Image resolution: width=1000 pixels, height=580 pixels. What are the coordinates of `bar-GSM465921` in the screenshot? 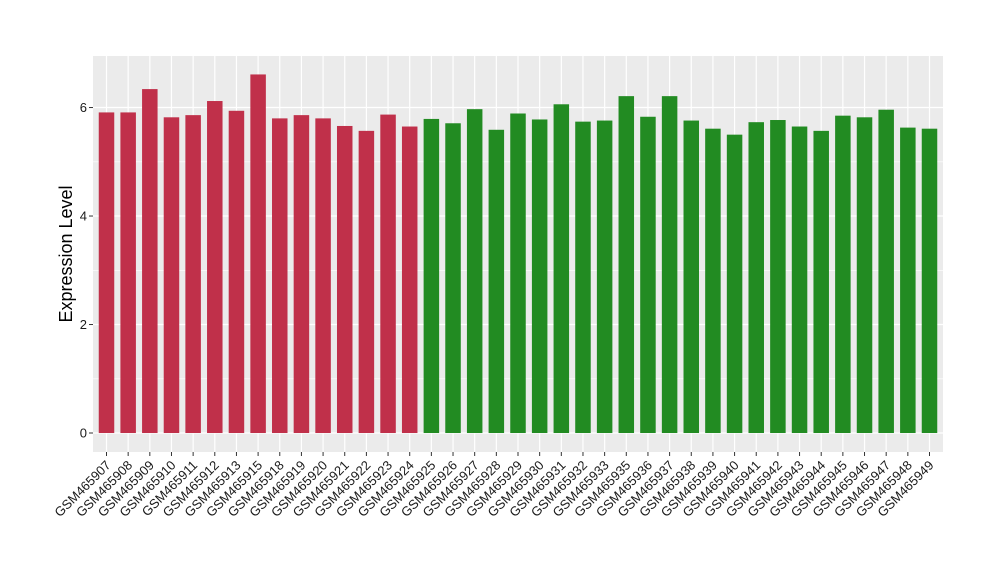 It's located at (344, 279).